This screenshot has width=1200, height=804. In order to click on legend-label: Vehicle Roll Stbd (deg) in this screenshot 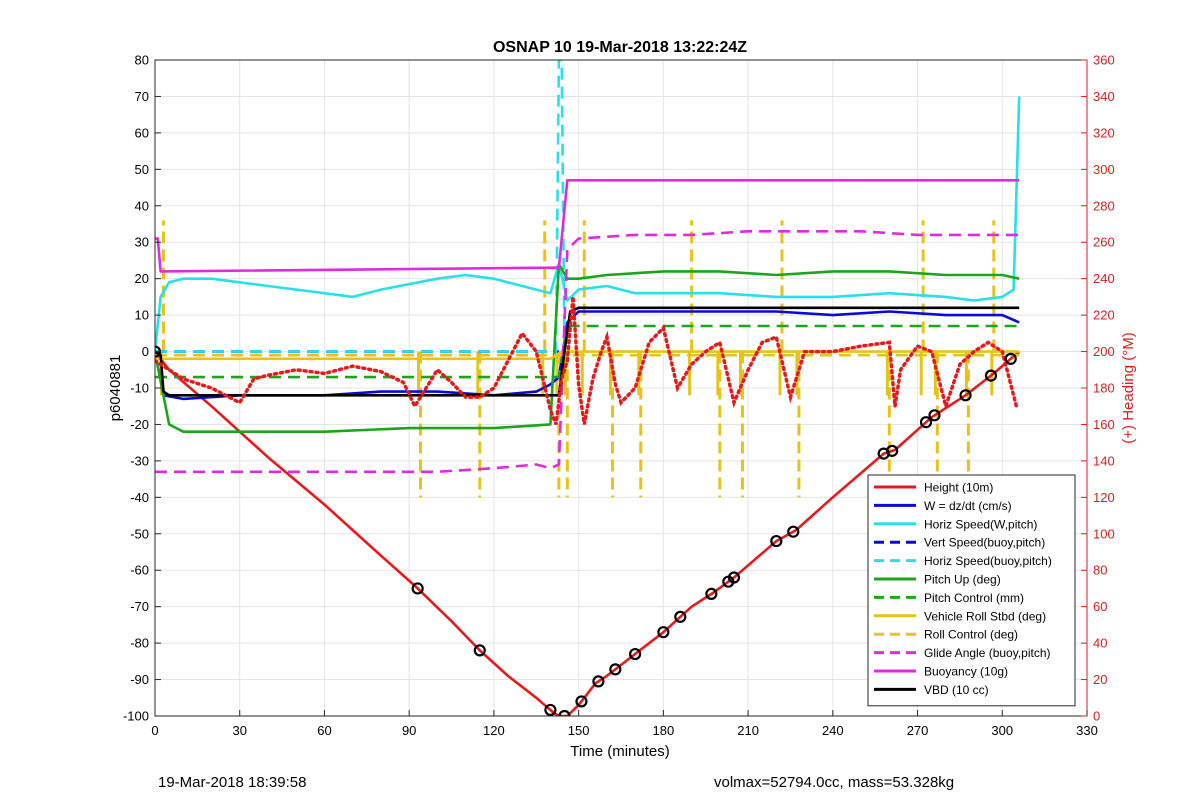, I will do `click(985, 616)`.